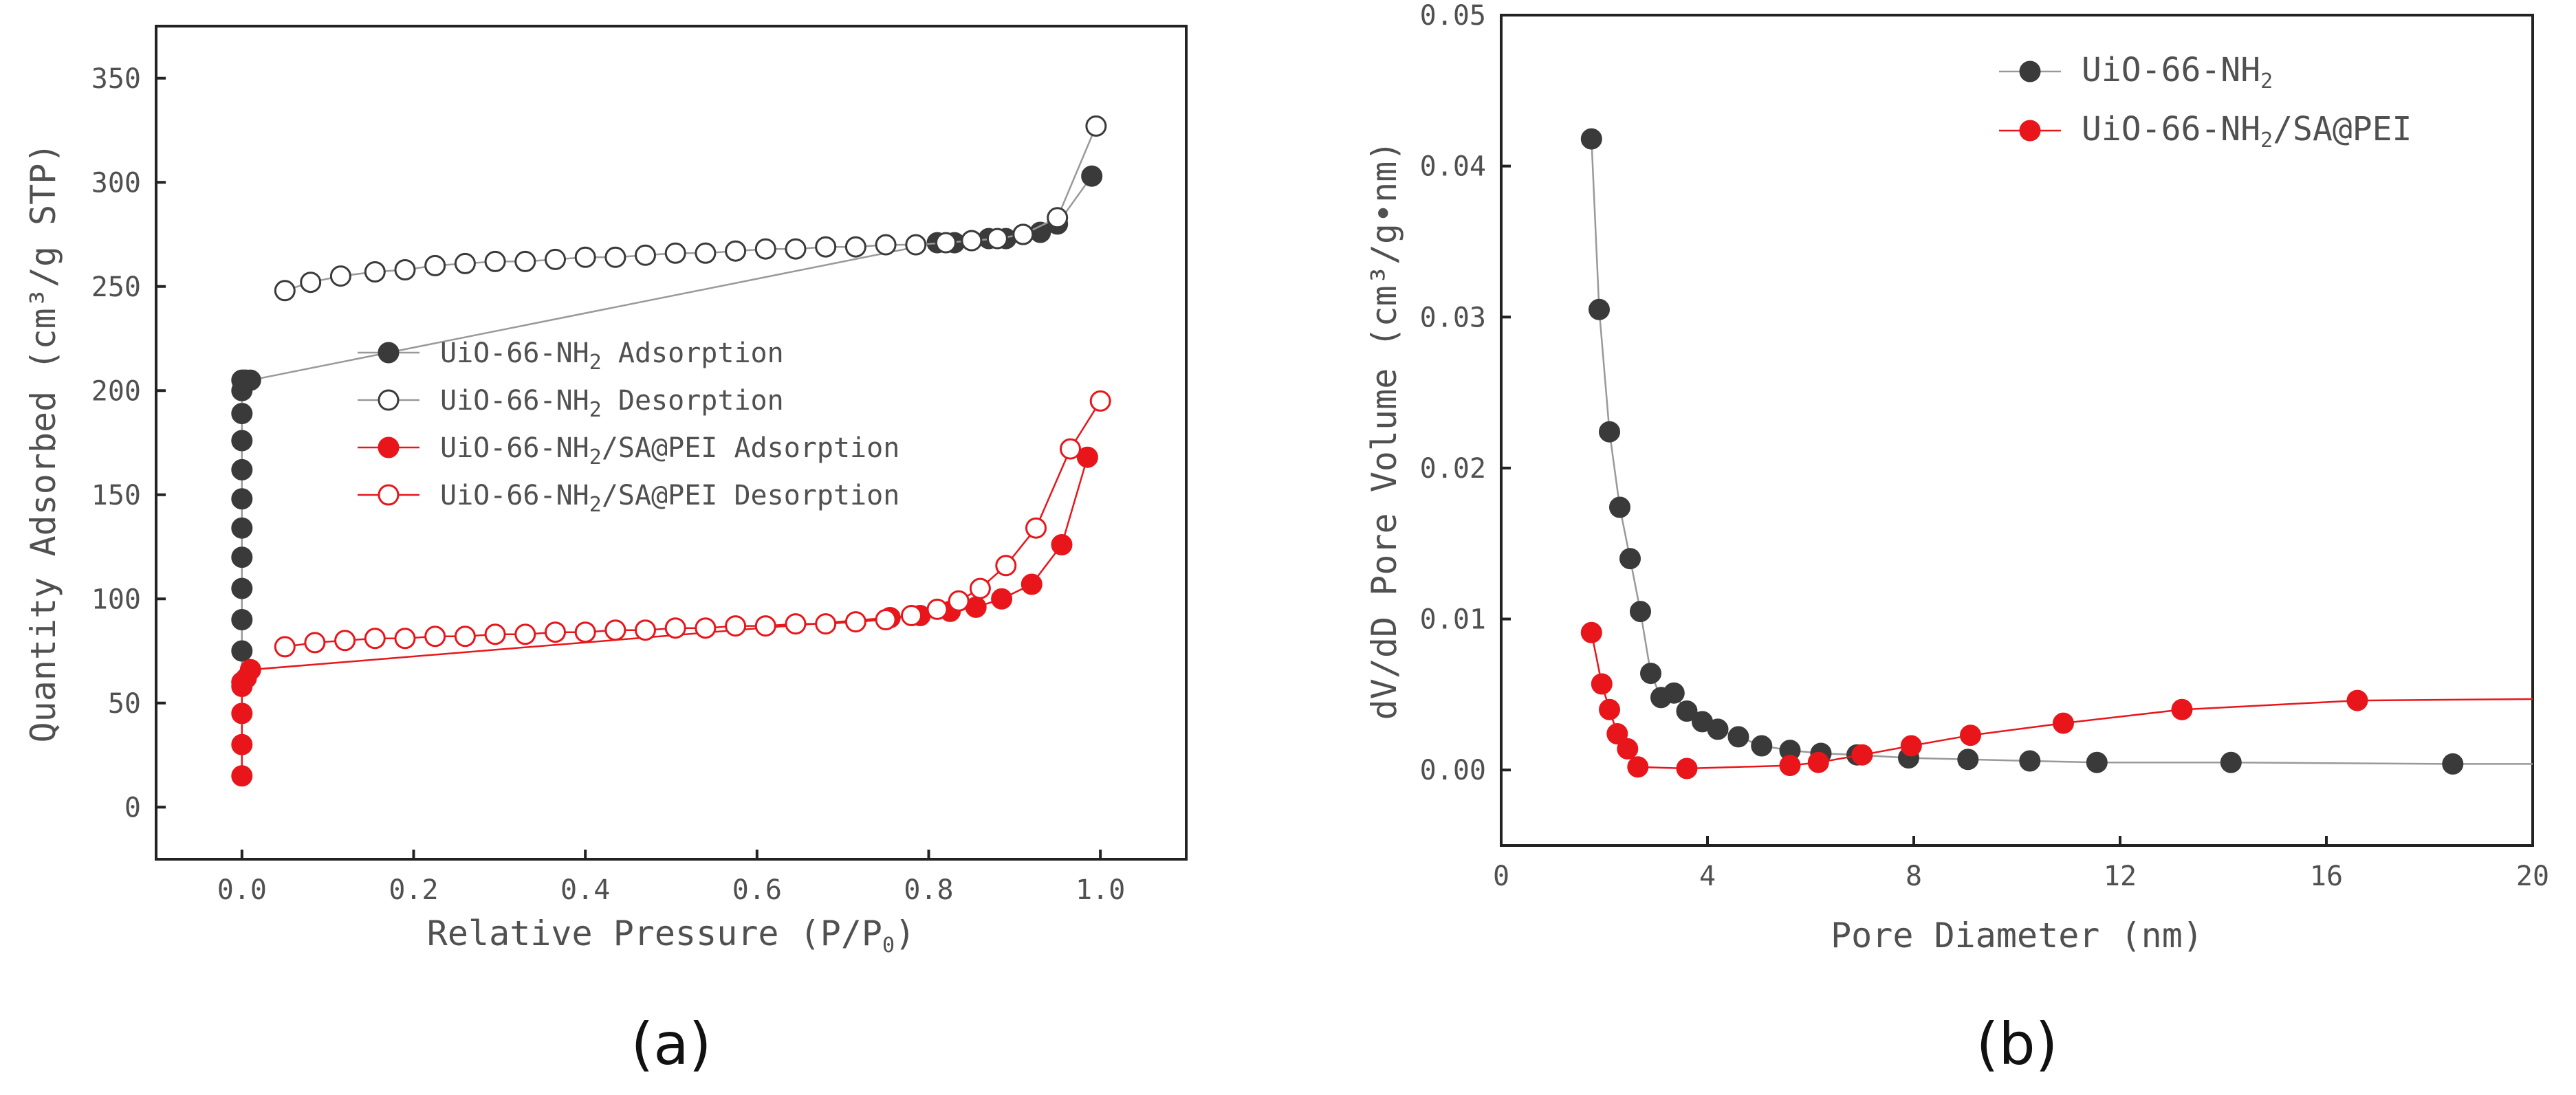 This screenshot has width=2576, height=1095. I want to click on panel-b-label: (b), so click(2017, 1044).